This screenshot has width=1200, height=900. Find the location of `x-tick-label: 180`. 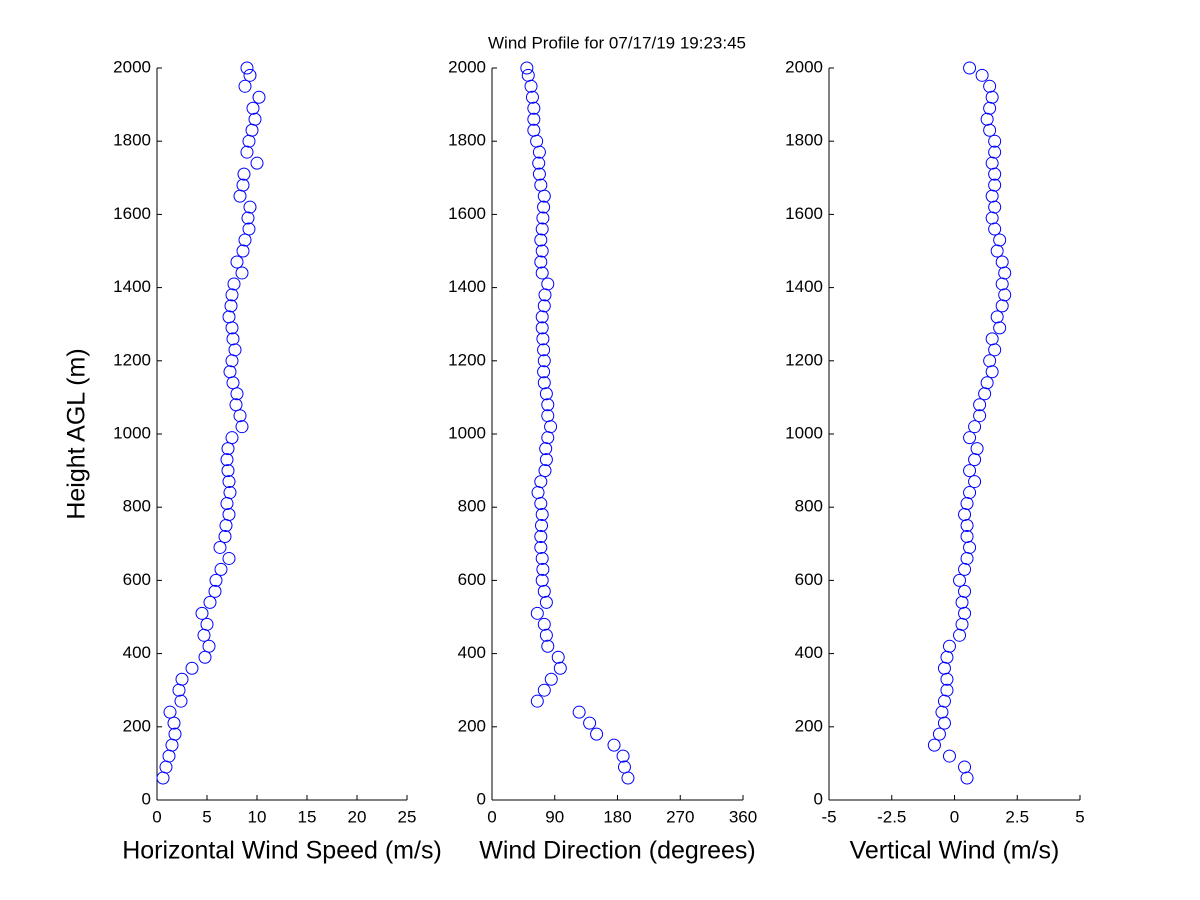

x-tick-label: 180 is located at coordinates (617, 816).